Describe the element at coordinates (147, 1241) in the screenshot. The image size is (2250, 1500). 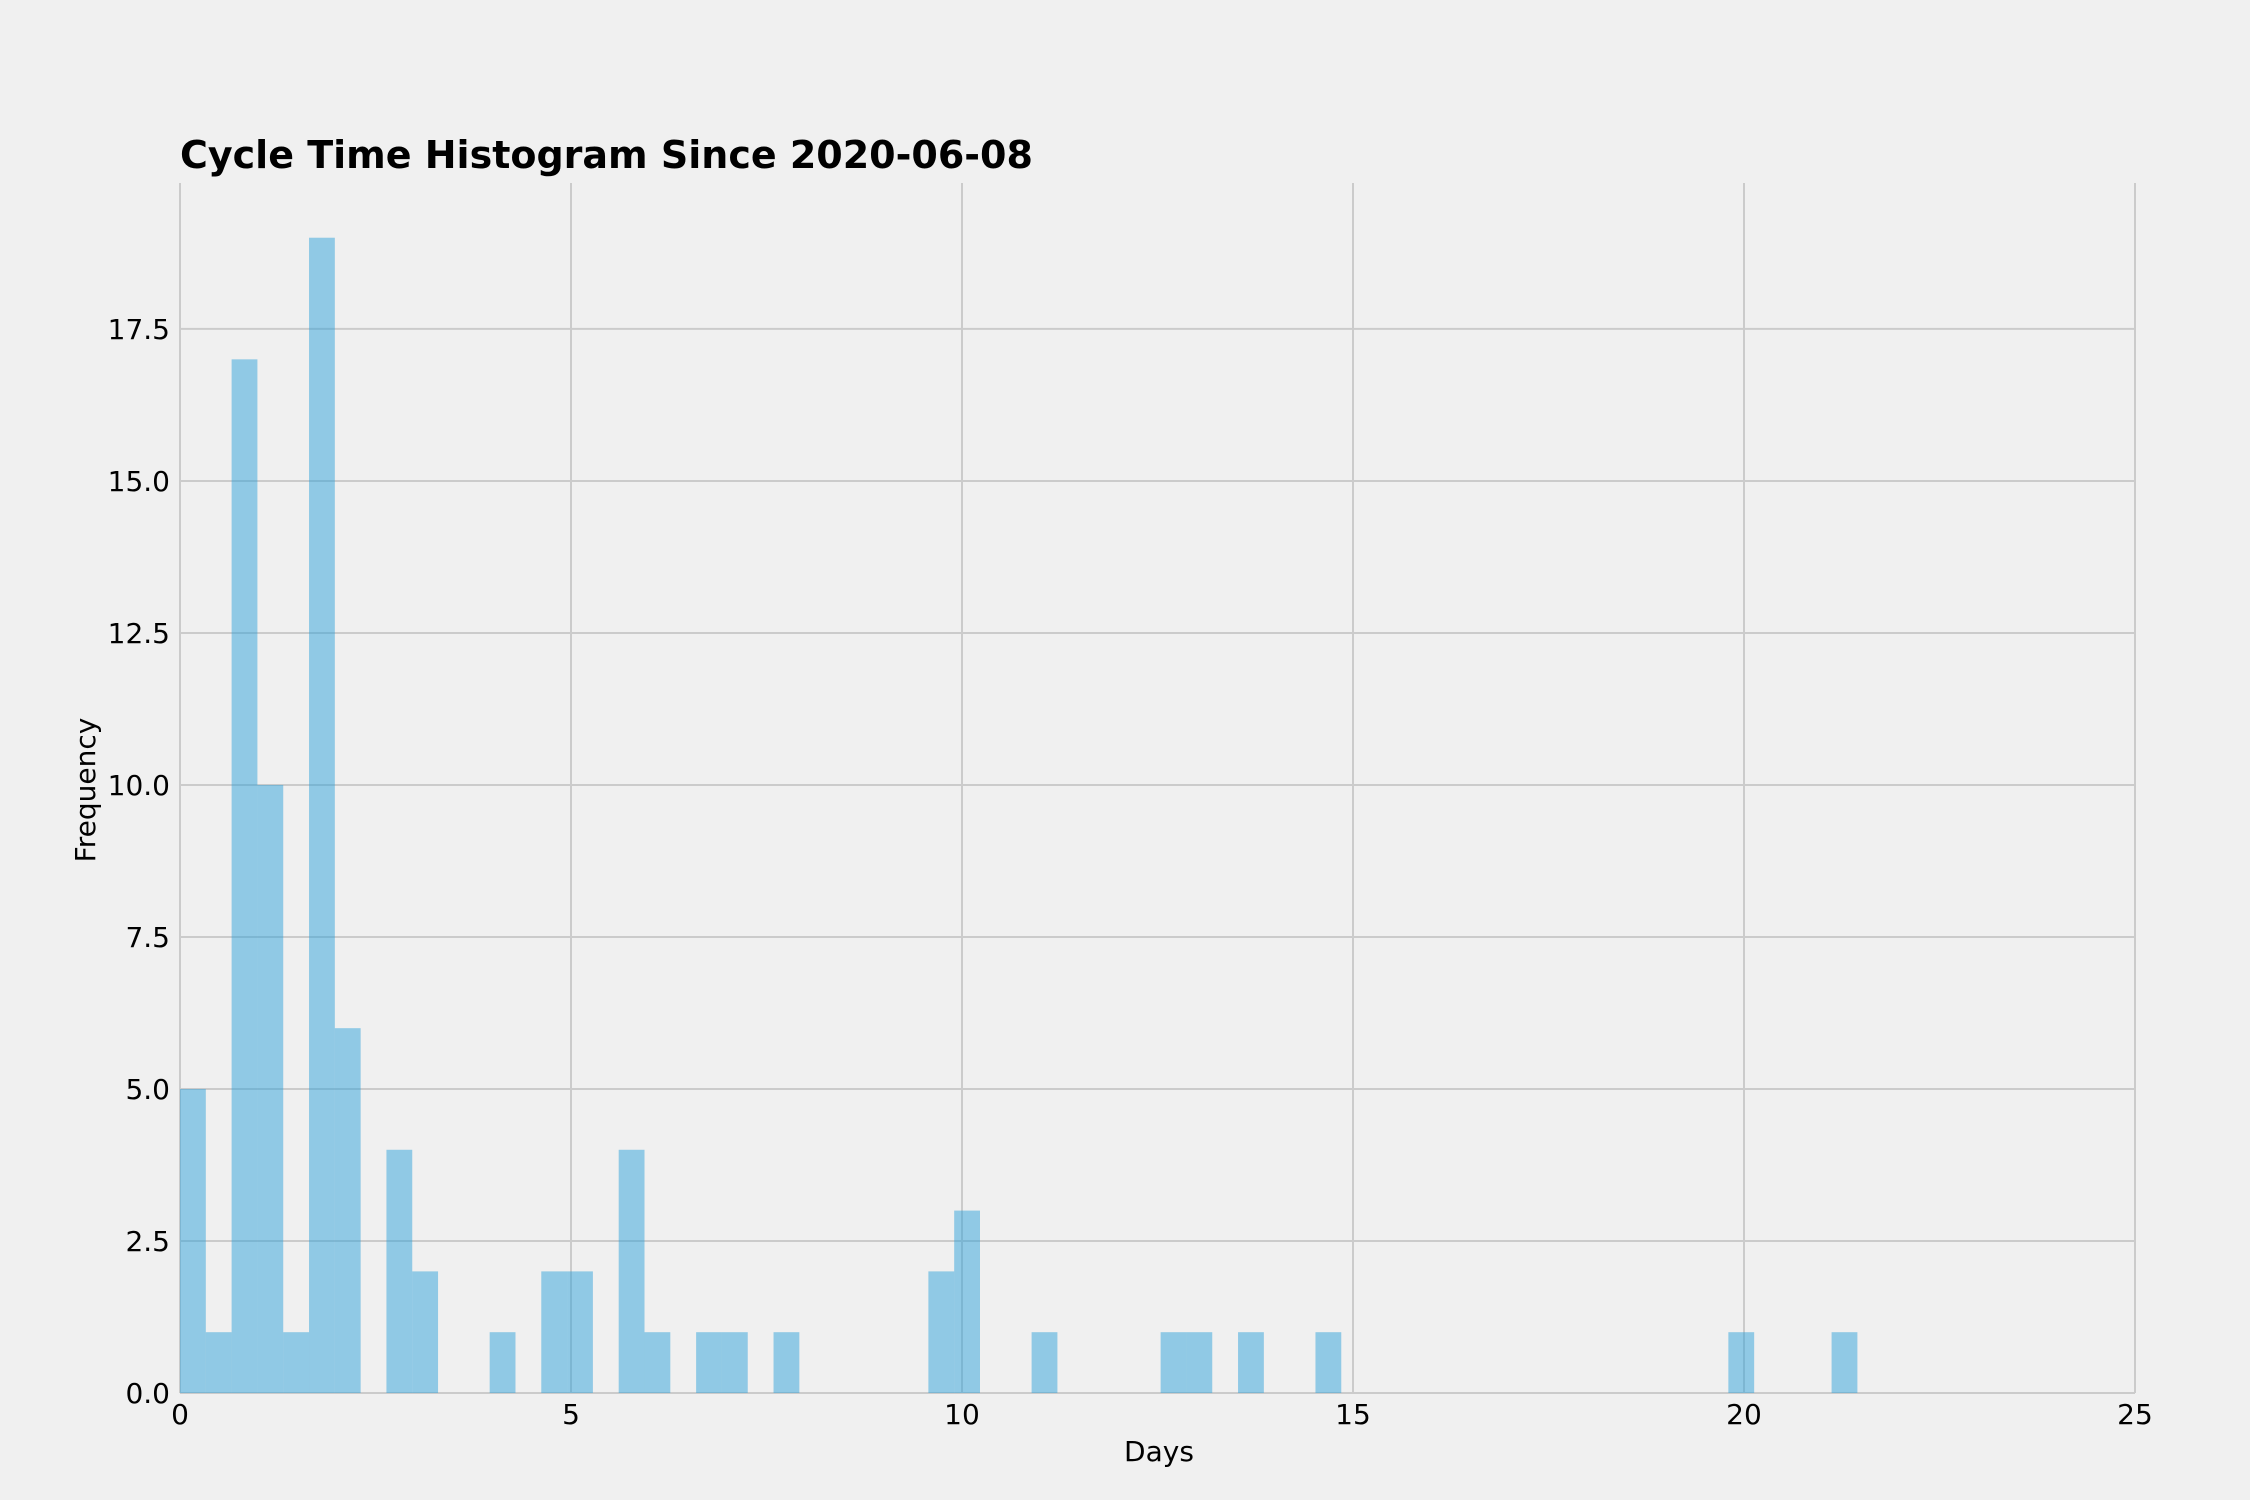
I see `y-tick-label-1: 2.5` at that location.